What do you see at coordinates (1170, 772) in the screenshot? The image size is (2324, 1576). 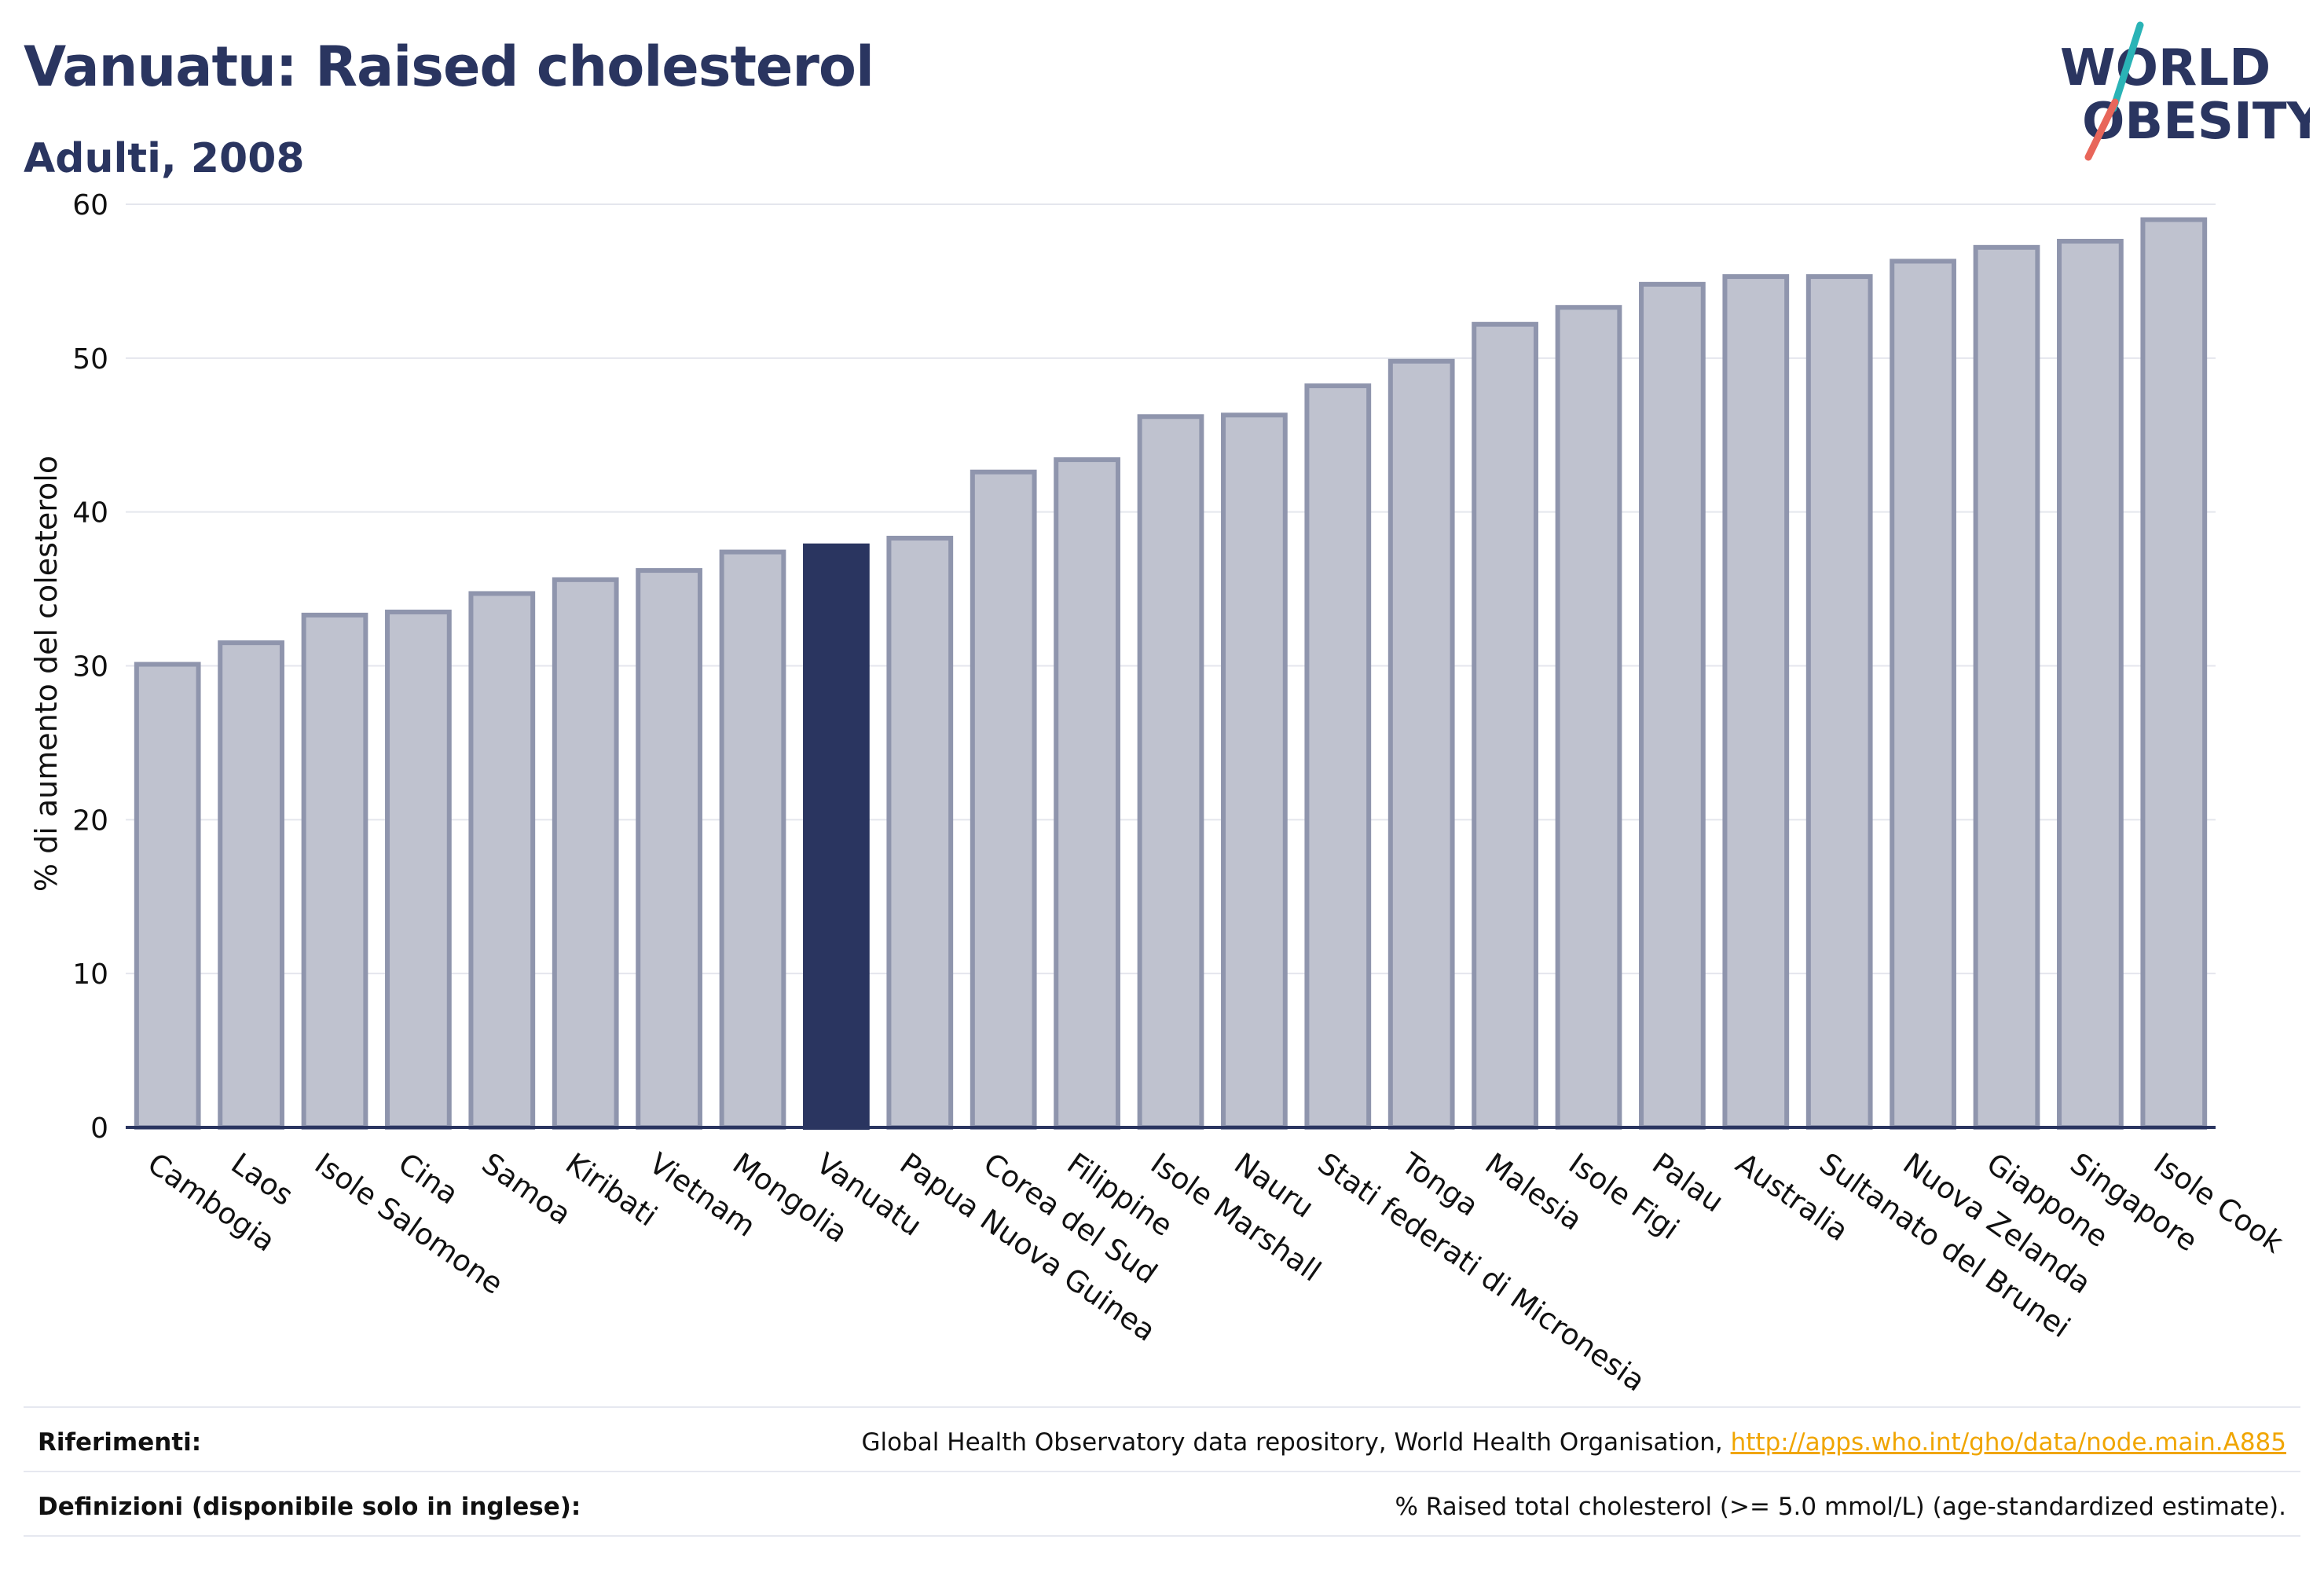 I see `bar-isole-marshall` at bounding box center [1170, 772].